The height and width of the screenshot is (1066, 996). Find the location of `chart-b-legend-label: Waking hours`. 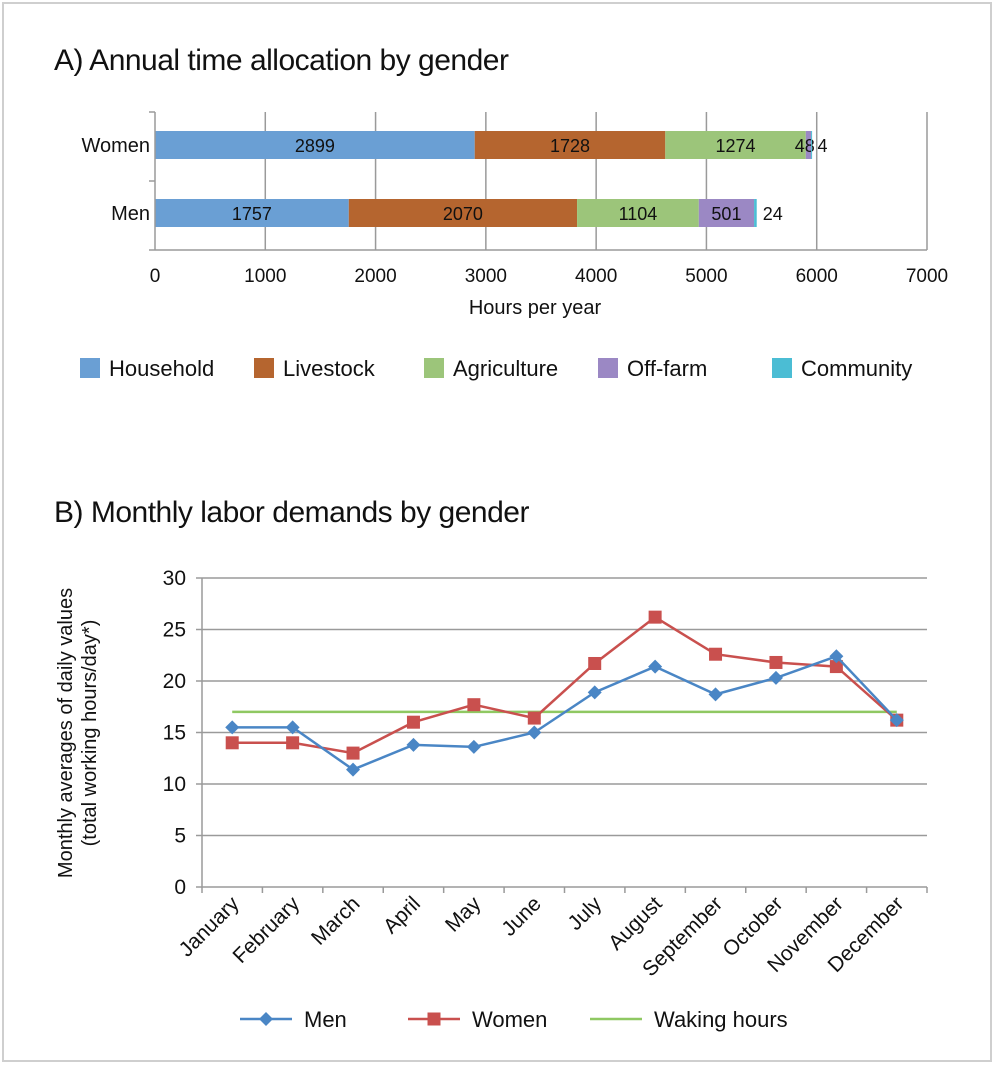

chart-b-legend-label: Waking hours is located at coordinates (721, 1019).